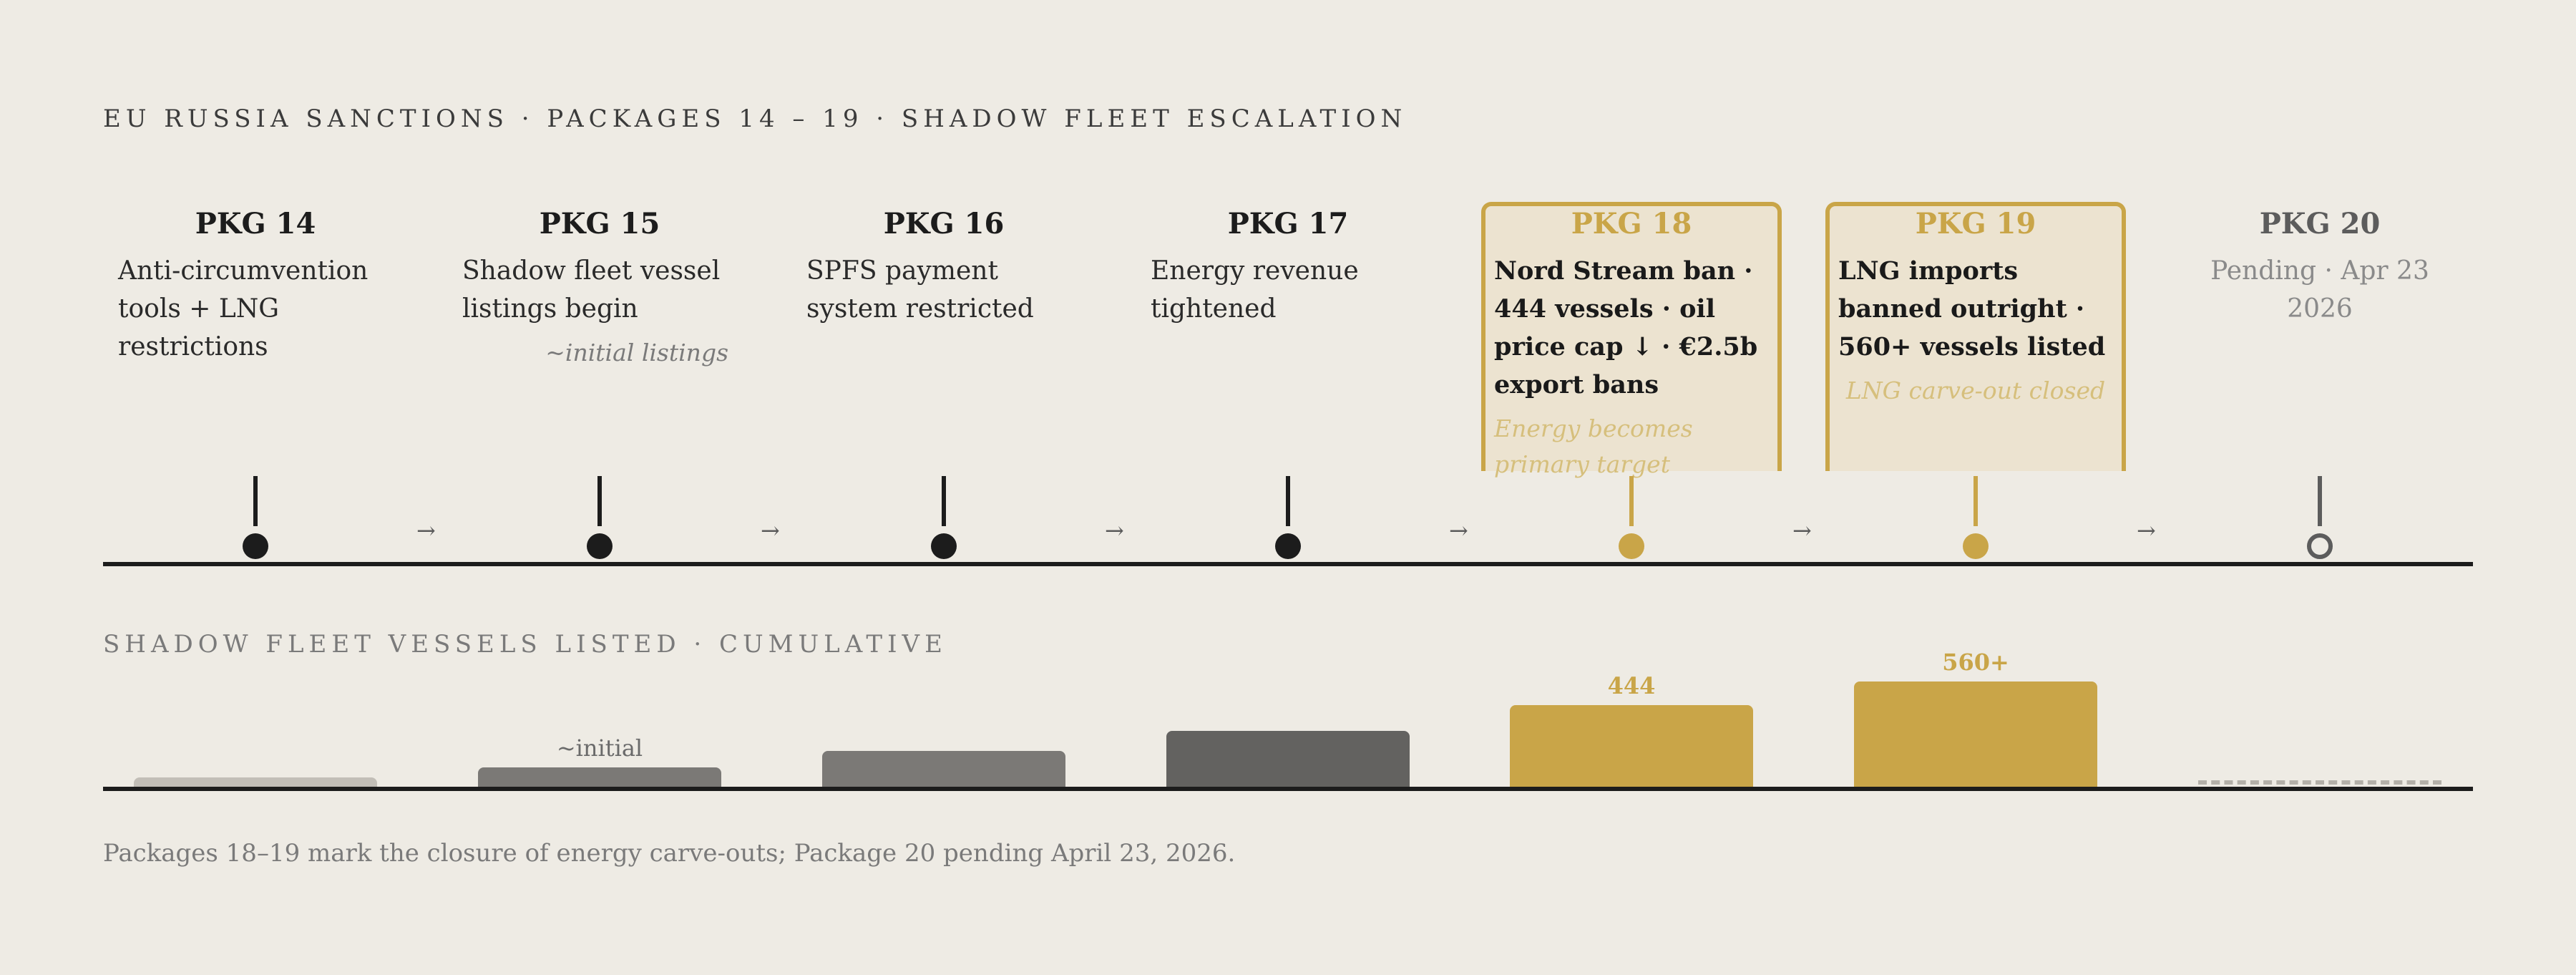 This screenshot has height=975, width=2576. I want to click on package-name: PKG 16, so click(944, 224).